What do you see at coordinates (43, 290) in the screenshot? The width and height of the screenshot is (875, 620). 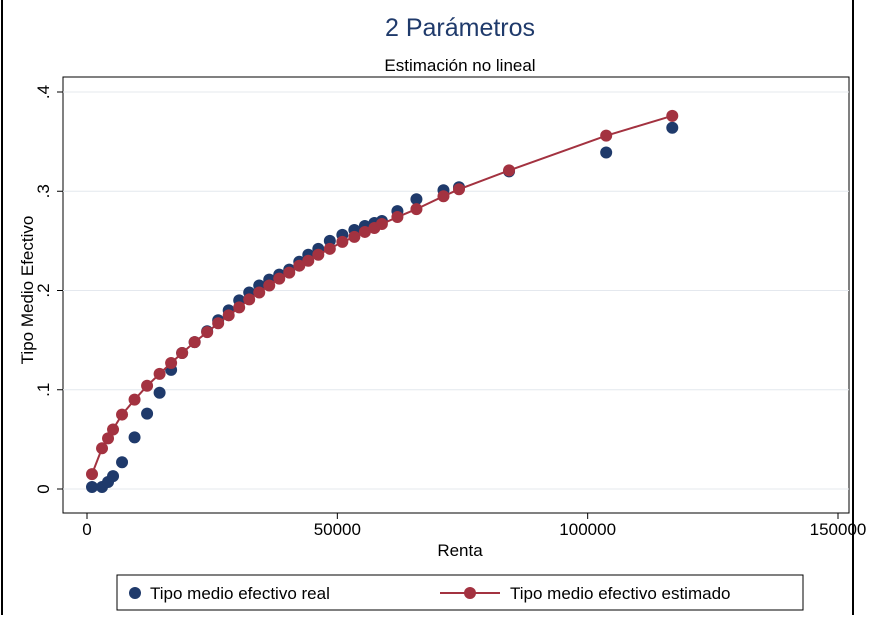 I see `y-tick-label: .2` at bounding box center [43, 290].